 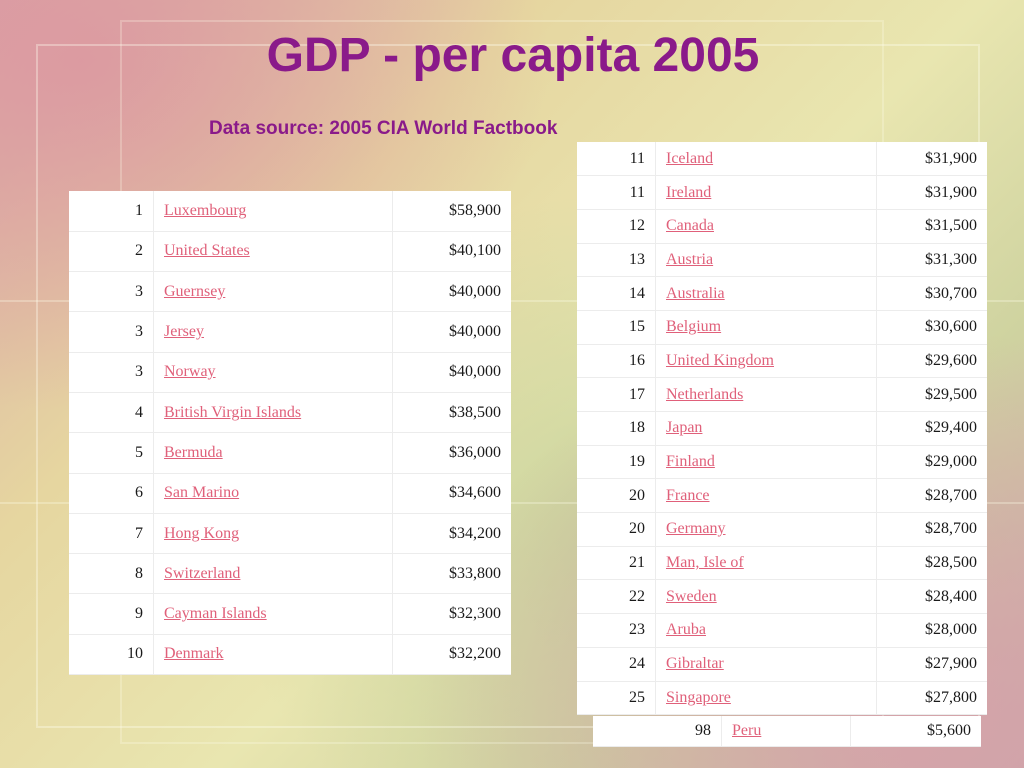 I want to click on country-link: Cayman Islands, so click(x=215, y=614).